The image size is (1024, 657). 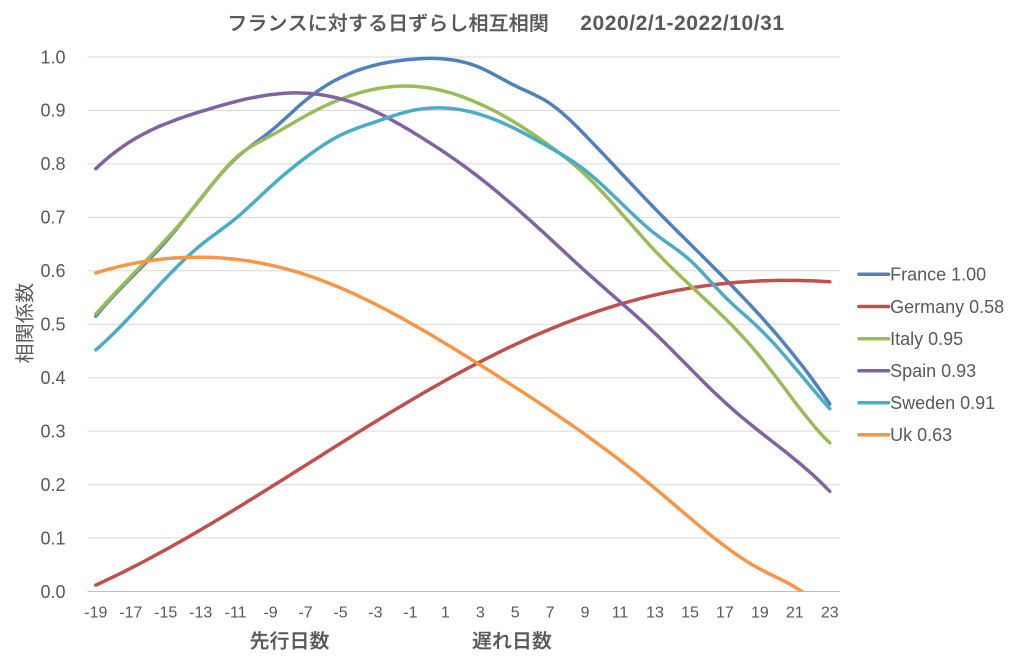 What do you see at coordinates (655, 613) in the screenshot?
I see `svg-text: 13` at bounding box center [655, 613].